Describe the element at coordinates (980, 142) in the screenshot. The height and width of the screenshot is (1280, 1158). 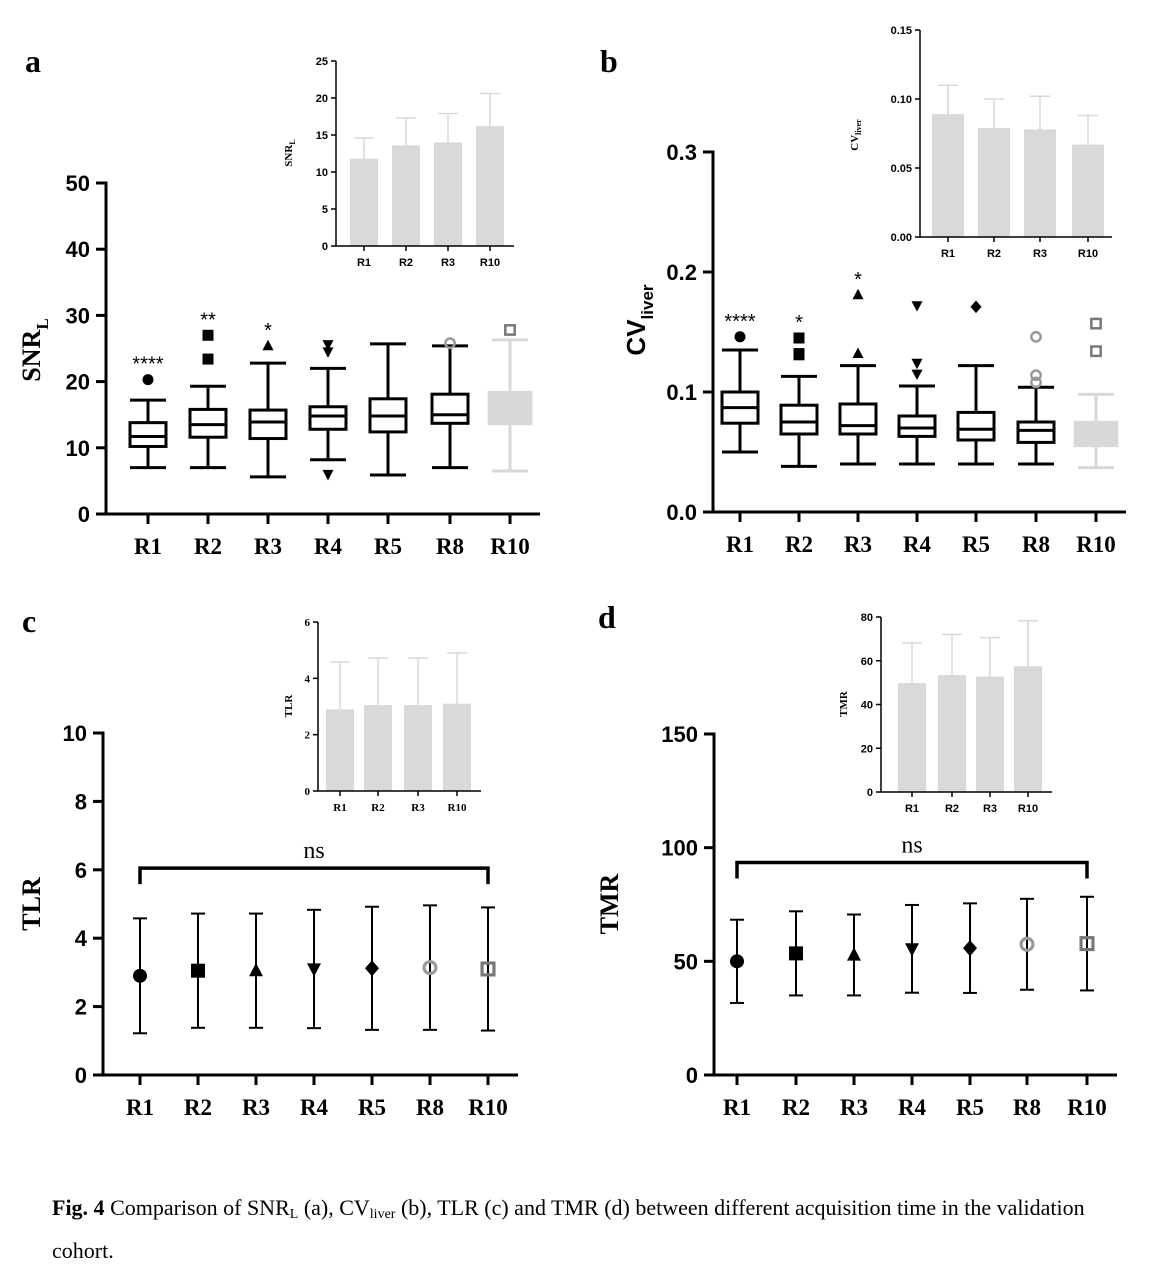
I see `inset-b: 0.00 0.05 0.10 0.15 R1 R2 R3 R10 CVliver` at that location.